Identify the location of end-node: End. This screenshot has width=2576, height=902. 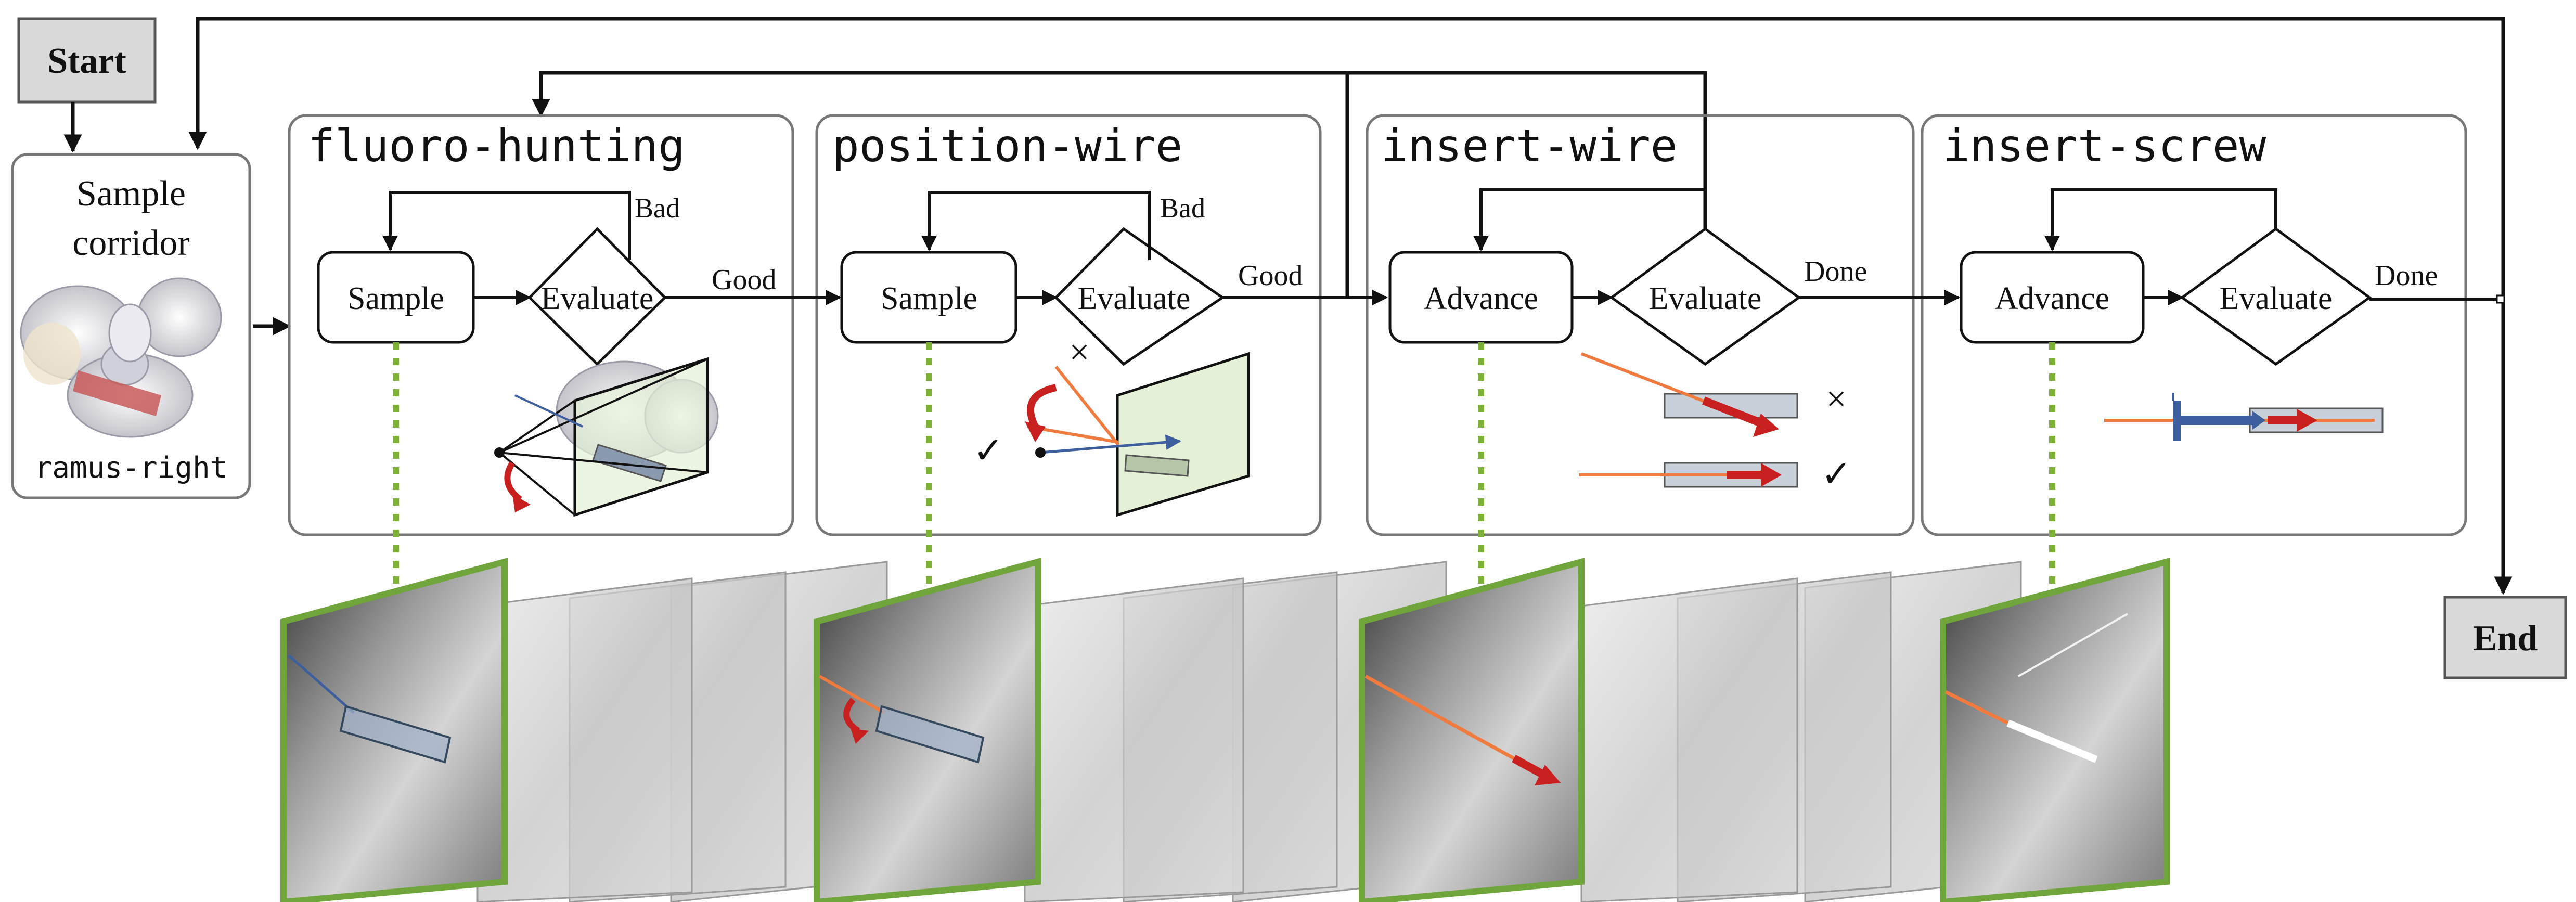
(2505, 491).